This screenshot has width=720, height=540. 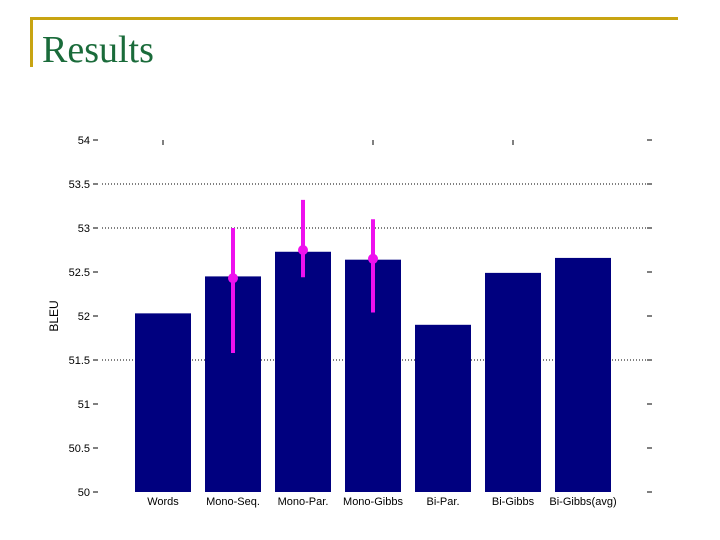 What do you see at coordinates (79, 185) in the screenshot?
I see `y-tick-label: 53.5` at bounding box center [79, 185].